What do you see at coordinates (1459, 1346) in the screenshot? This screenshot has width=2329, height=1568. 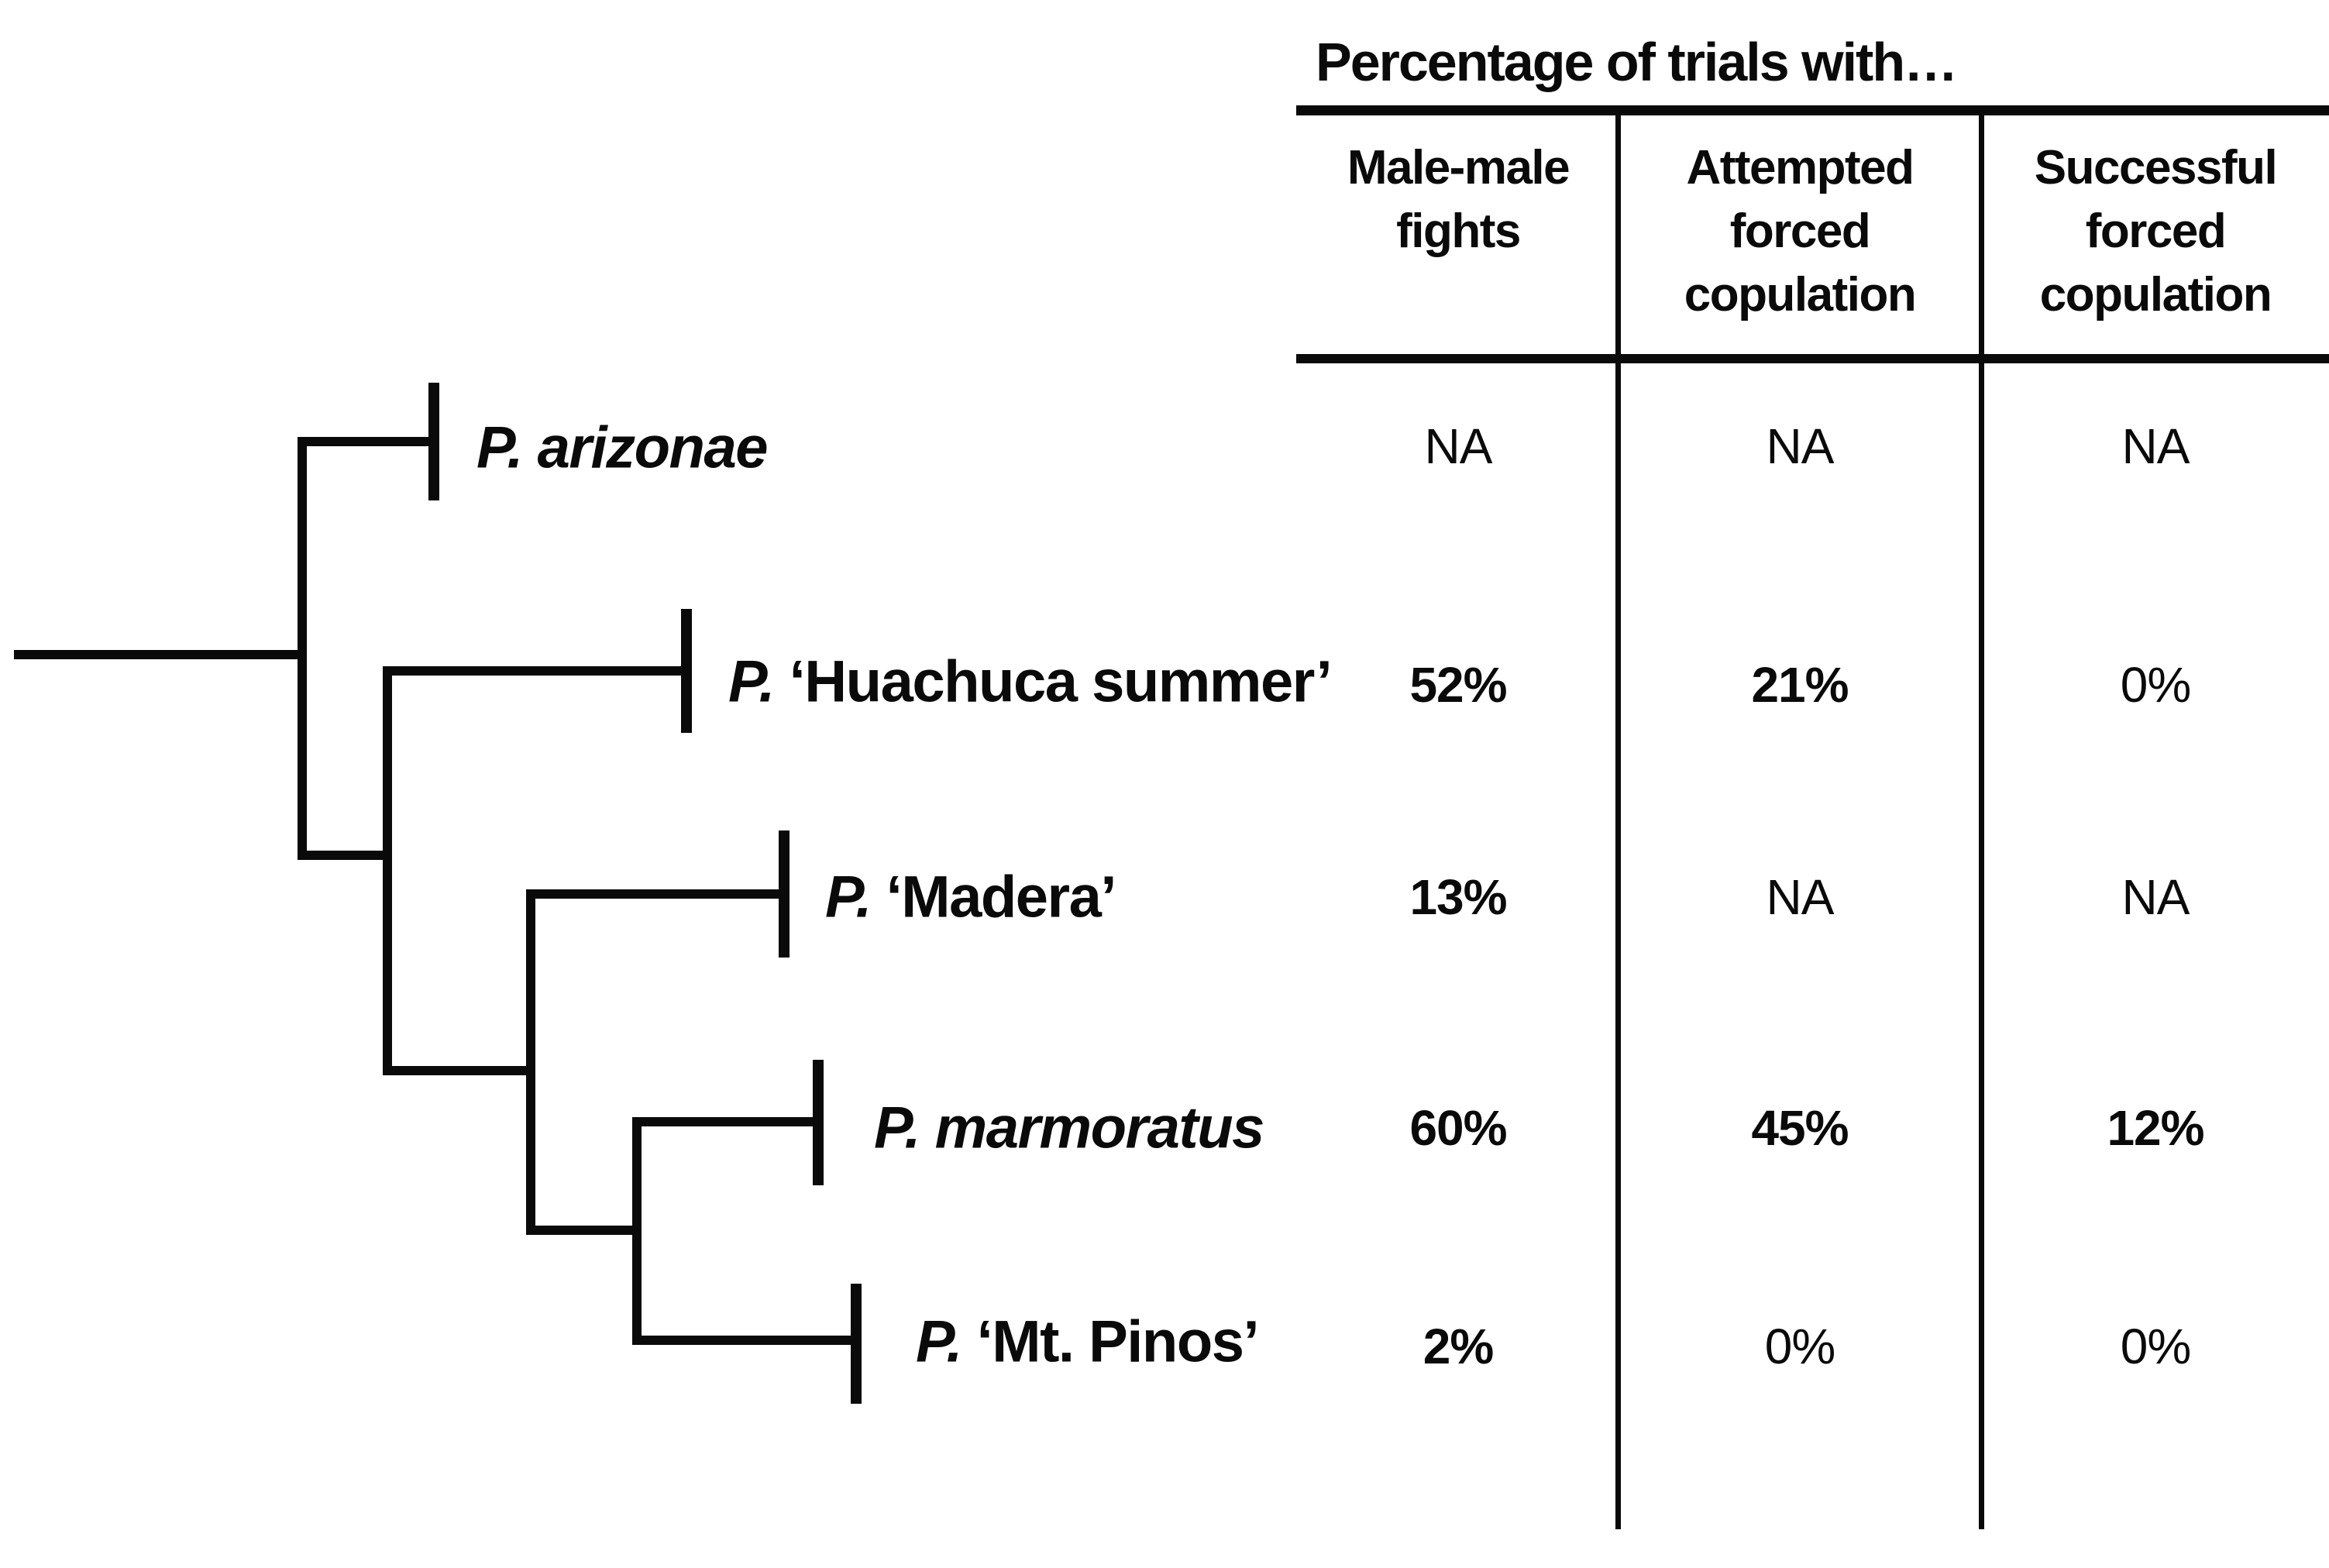 I see `cell-mt-pinos-male-male-fights: 2%` at bounding box center [1459, 1346].